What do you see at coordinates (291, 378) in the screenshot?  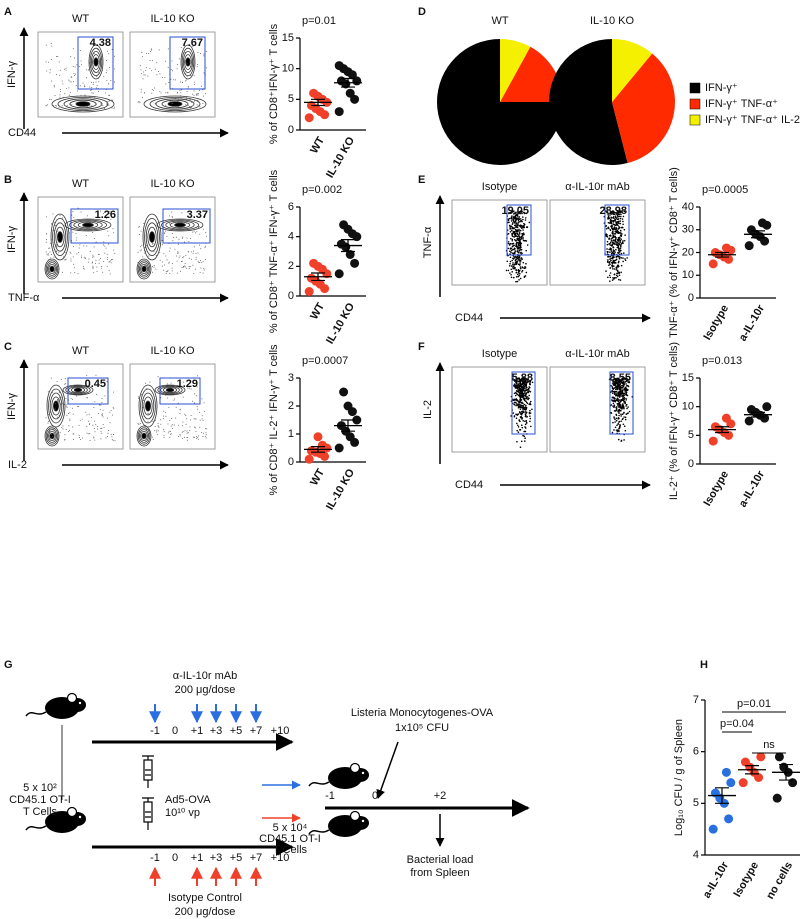 I see `y-tick-label: 3` at bounding box center [291, 378].